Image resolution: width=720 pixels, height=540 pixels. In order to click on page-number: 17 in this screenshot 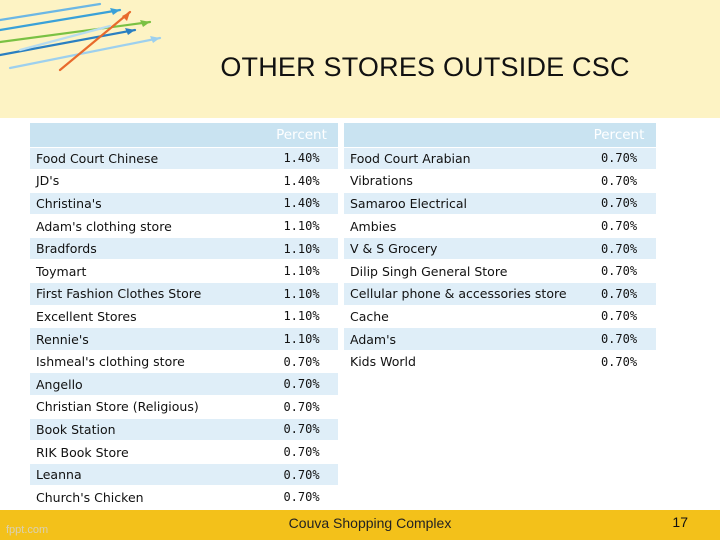, I will do `click(680, 522)`.